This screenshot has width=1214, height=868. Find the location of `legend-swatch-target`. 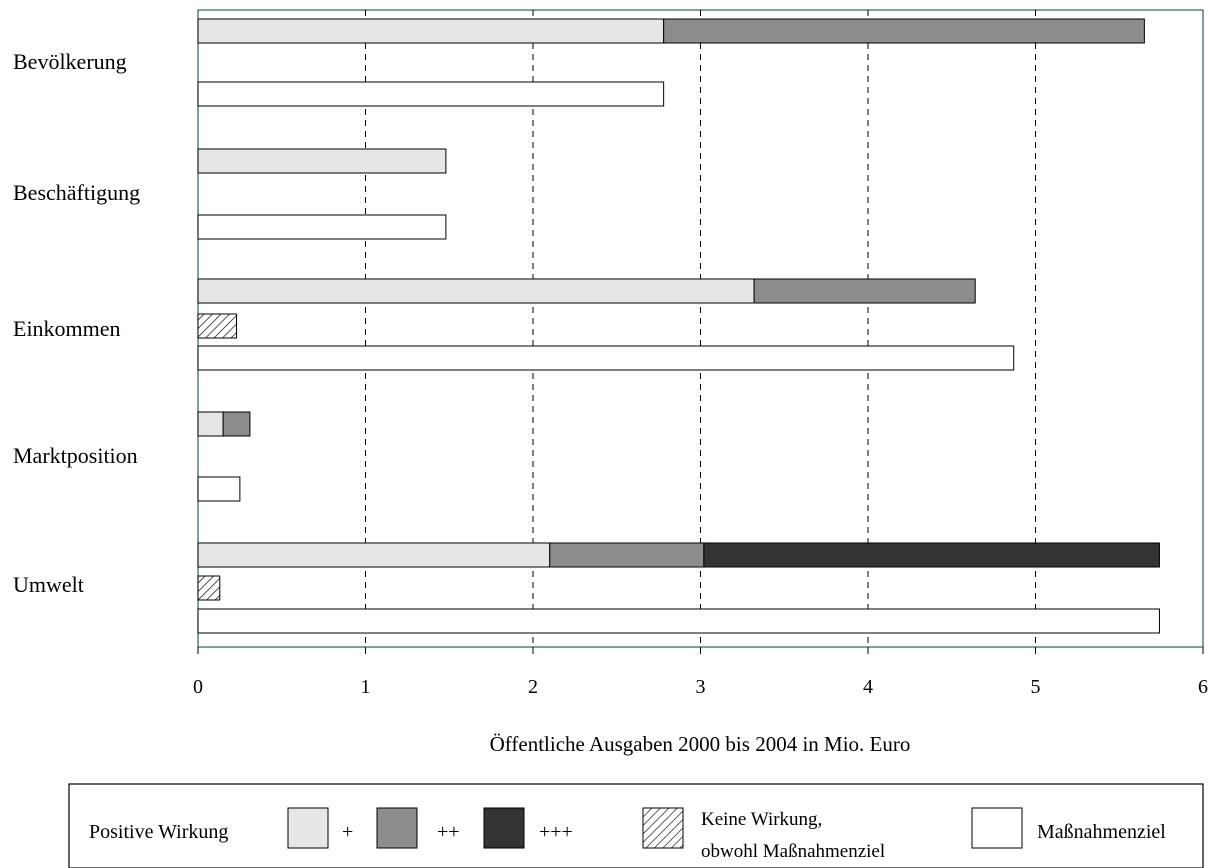

legend-swatch-target is located at coordinates (997, 828).